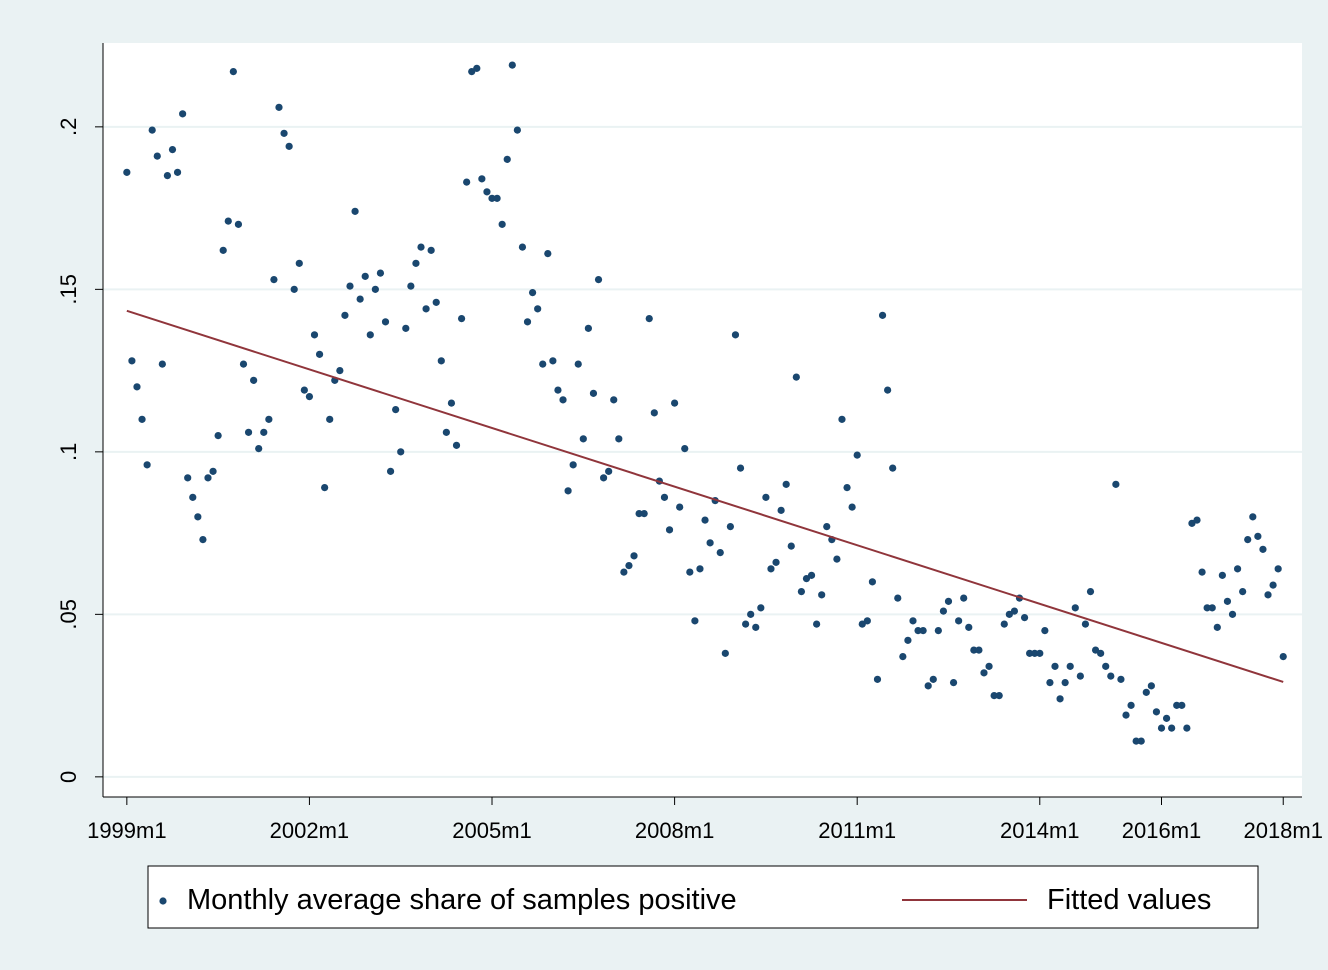 The height and width of the screenshot is (970, 1328). Describe the element at coordinates (68, 127) in the screenshot. I see `y-tick-label: .2` at that location.